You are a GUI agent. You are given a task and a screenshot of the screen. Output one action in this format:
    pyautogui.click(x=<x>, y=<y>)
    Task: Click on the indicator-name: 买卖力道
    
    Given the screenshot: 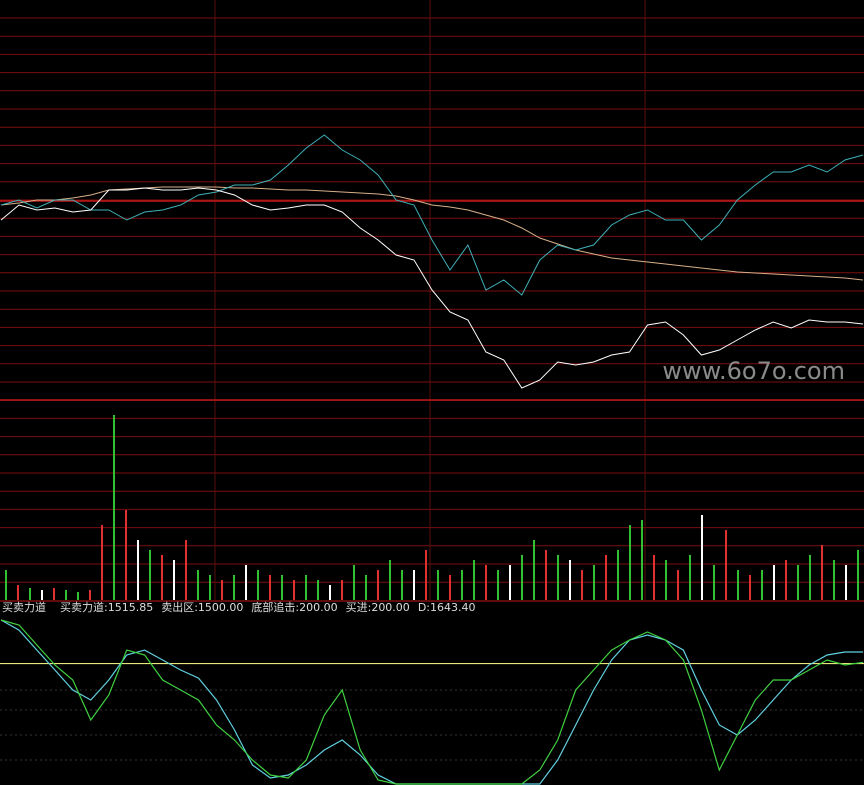 What is the action you would take?
    pyautogui.click(x=24, y=607)
    